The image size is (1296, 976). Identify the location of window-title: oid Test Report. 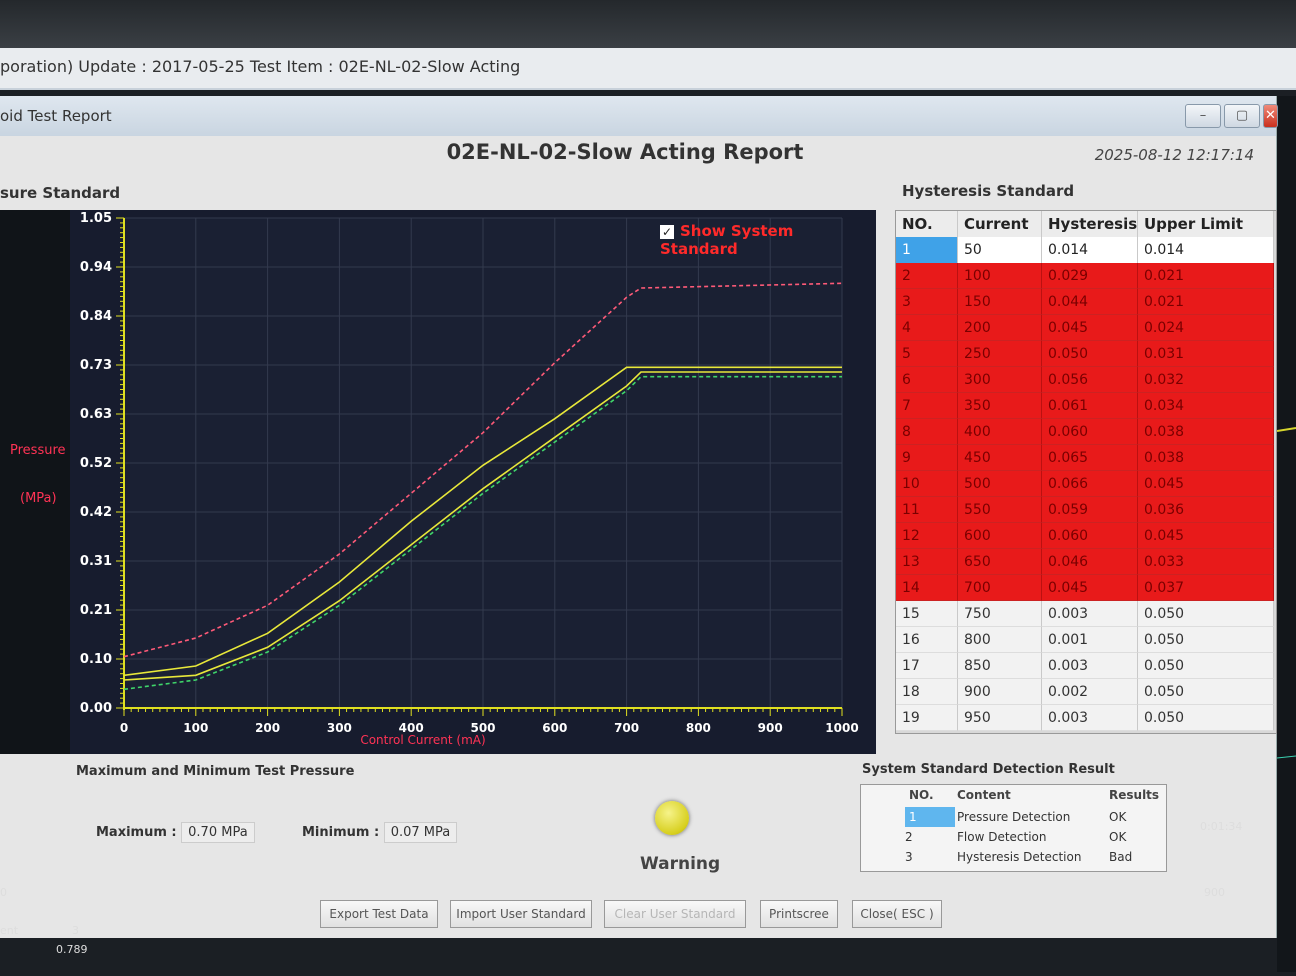
(56, 116).